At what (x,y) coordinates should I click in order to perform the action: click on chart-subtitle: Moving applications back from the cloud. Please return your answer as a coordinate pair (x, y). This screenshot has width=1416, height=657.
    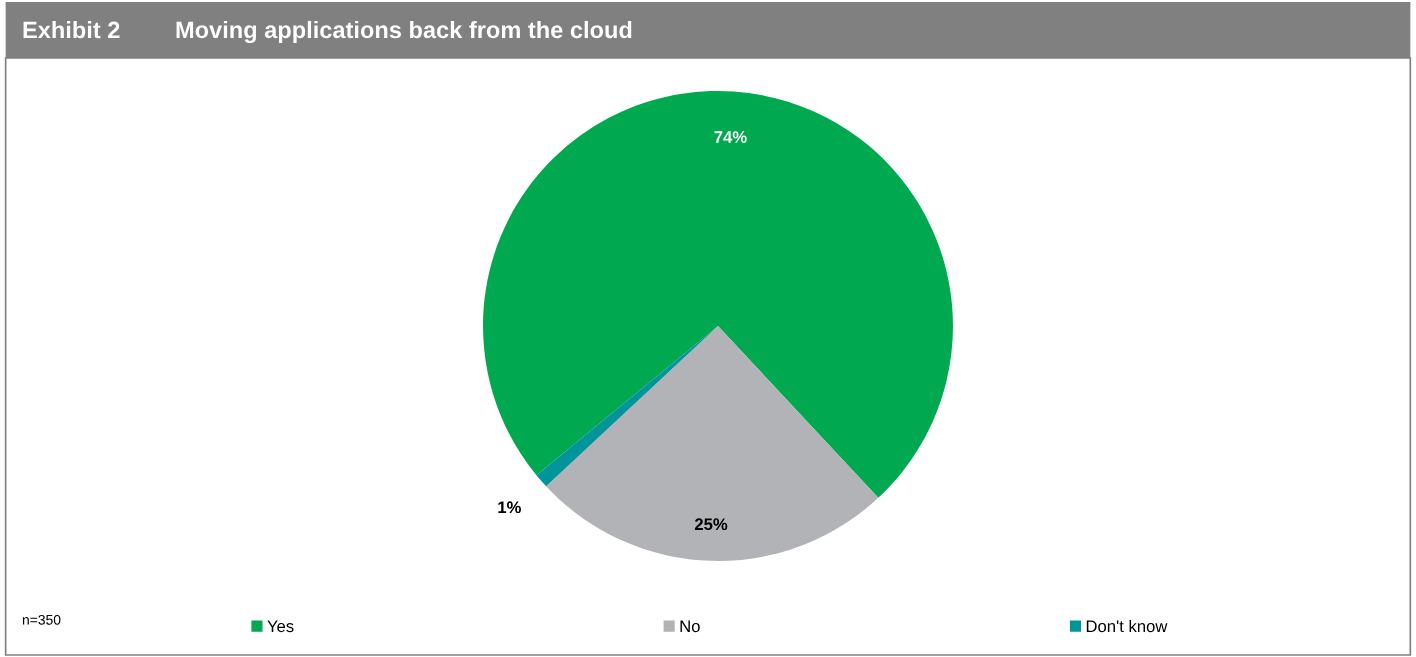
    Looking at the image, I should click on (404, 32).